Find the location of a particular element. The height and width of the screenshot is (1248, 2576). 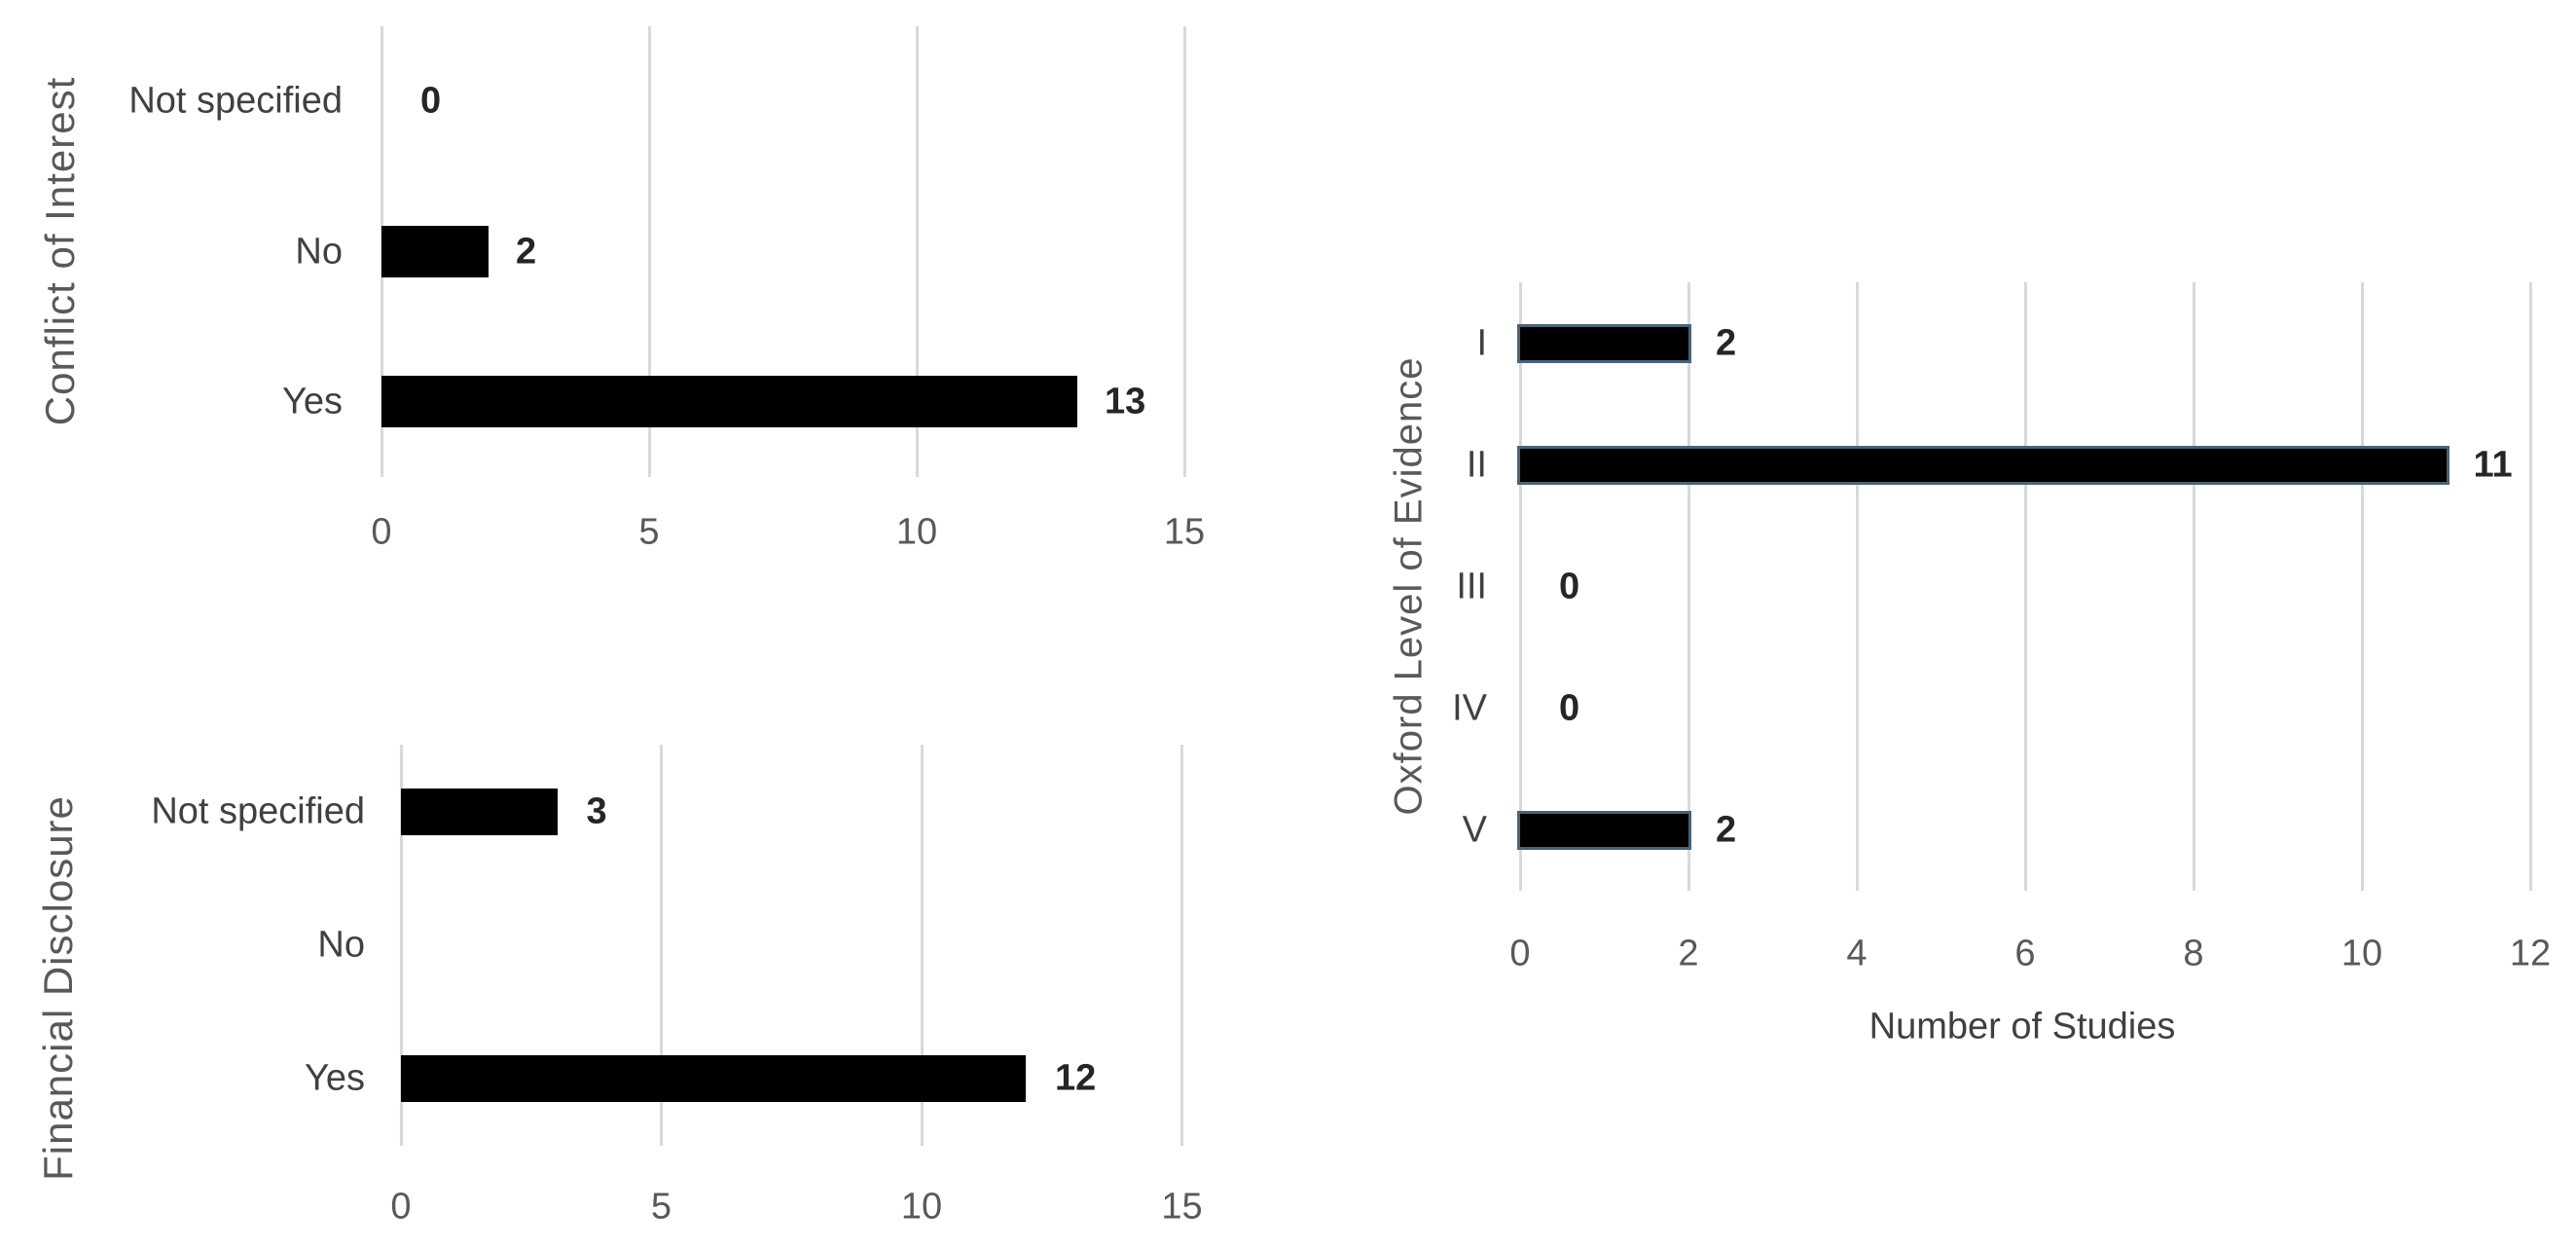

bar-ii is located at coordinates (1983, 465).